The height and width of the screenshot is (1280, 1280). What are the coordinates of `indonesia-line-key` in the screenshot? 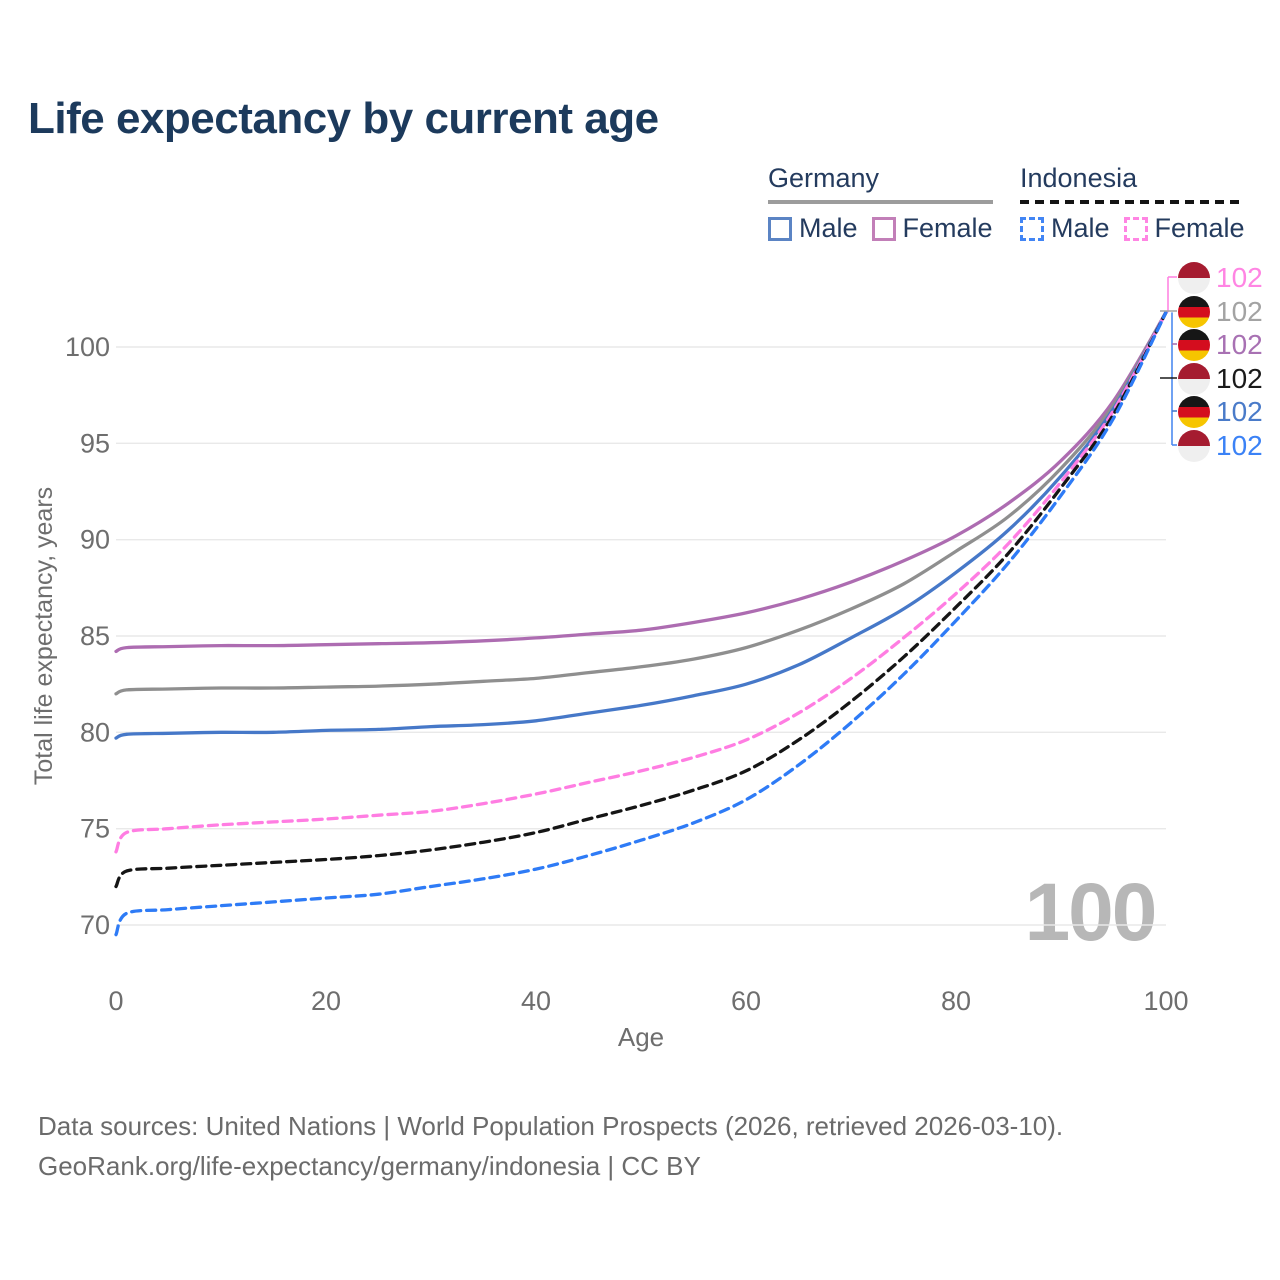 It's located at (1132, 202).